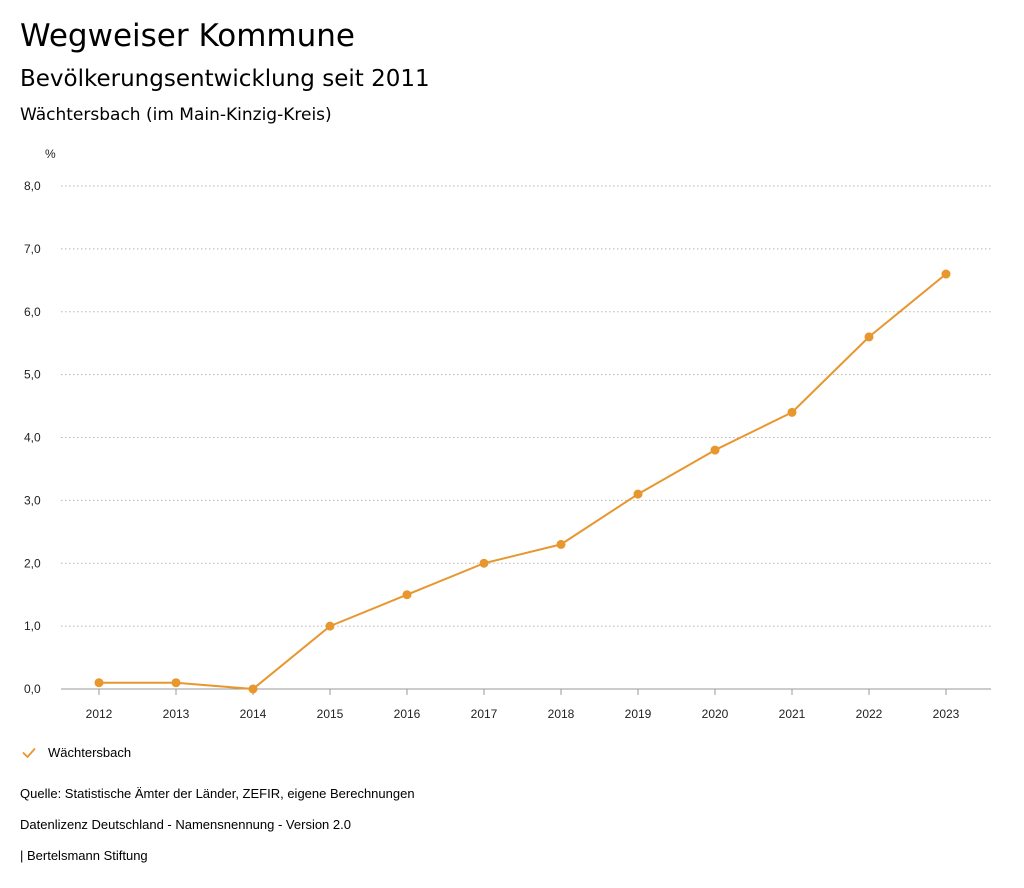 This screenshot has width=1024, height=888. What do you see at coordinates (407, 714) in the screenshot?
I see `x-tick-label: 2016` at bounding box center [407, 714].